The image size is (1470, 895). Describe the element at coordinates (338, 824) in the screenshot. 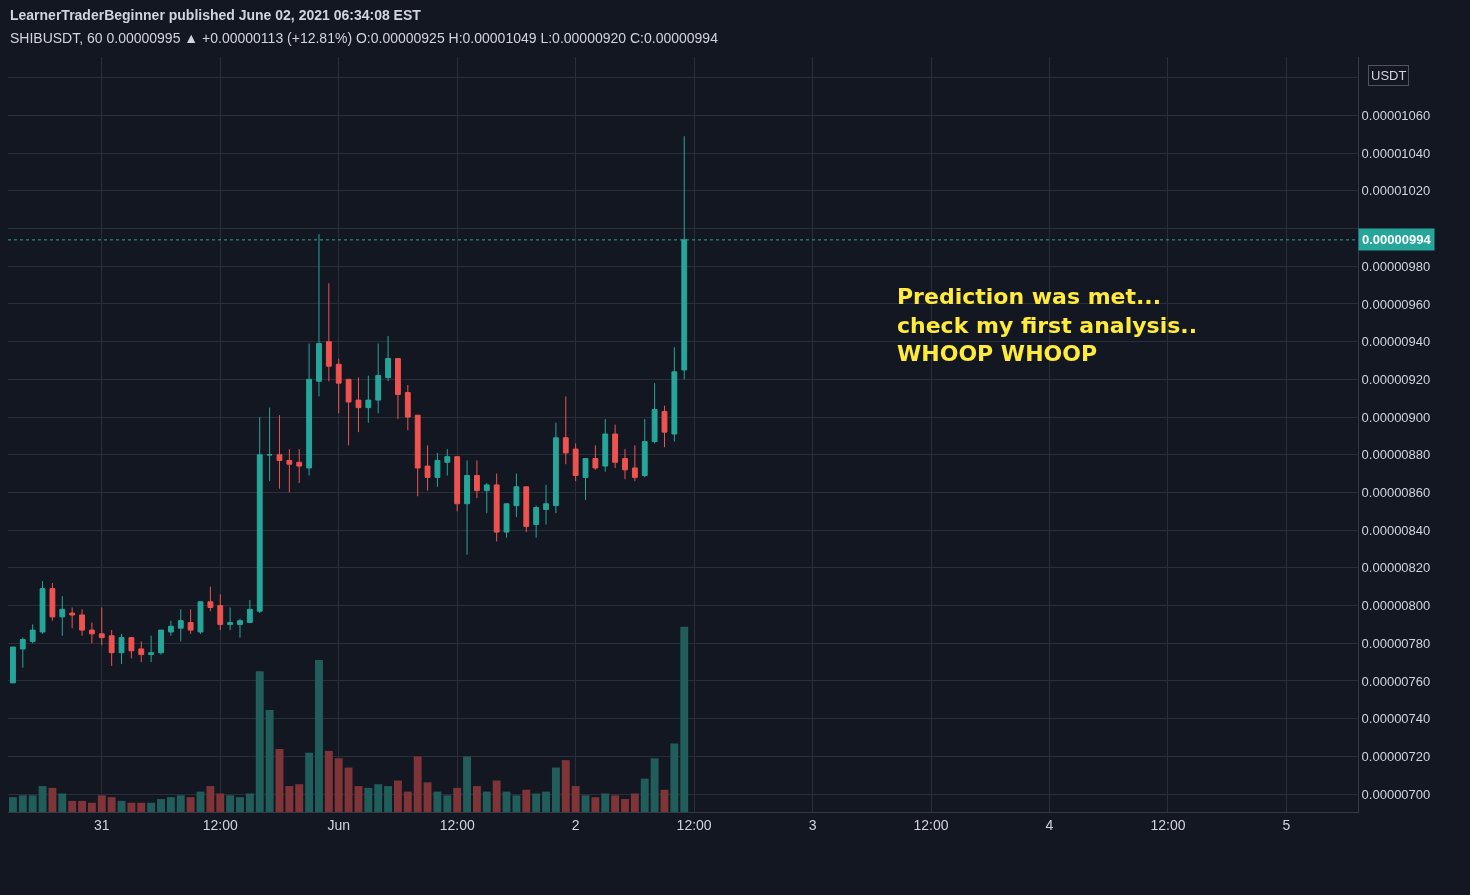

I see `x-tick-label: Jun` at that location.